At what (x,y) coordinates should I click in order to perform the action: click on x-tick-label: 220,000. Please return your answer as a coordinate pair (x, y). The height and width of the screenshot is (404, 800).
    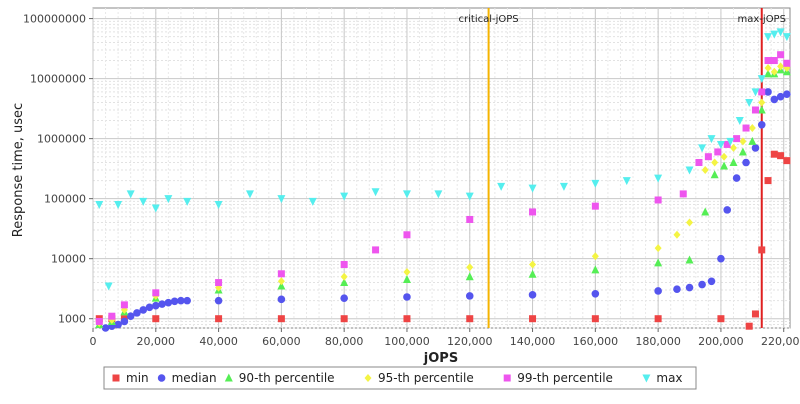
    Looking at the image, I should click on (780, 341).